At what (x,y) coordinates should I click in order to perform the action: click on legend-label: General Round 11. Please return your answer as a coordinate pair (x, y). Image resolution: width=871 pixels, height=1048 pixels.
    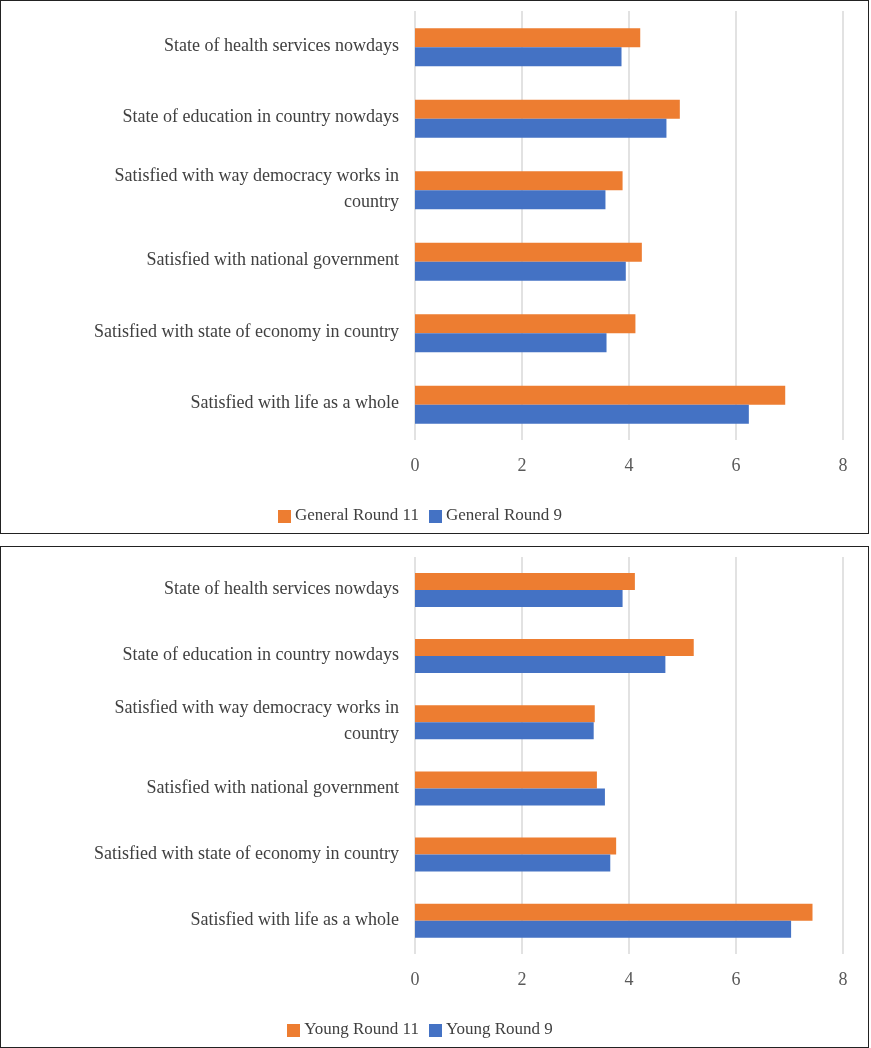
    Looking at the image, I should click on (356, 514).